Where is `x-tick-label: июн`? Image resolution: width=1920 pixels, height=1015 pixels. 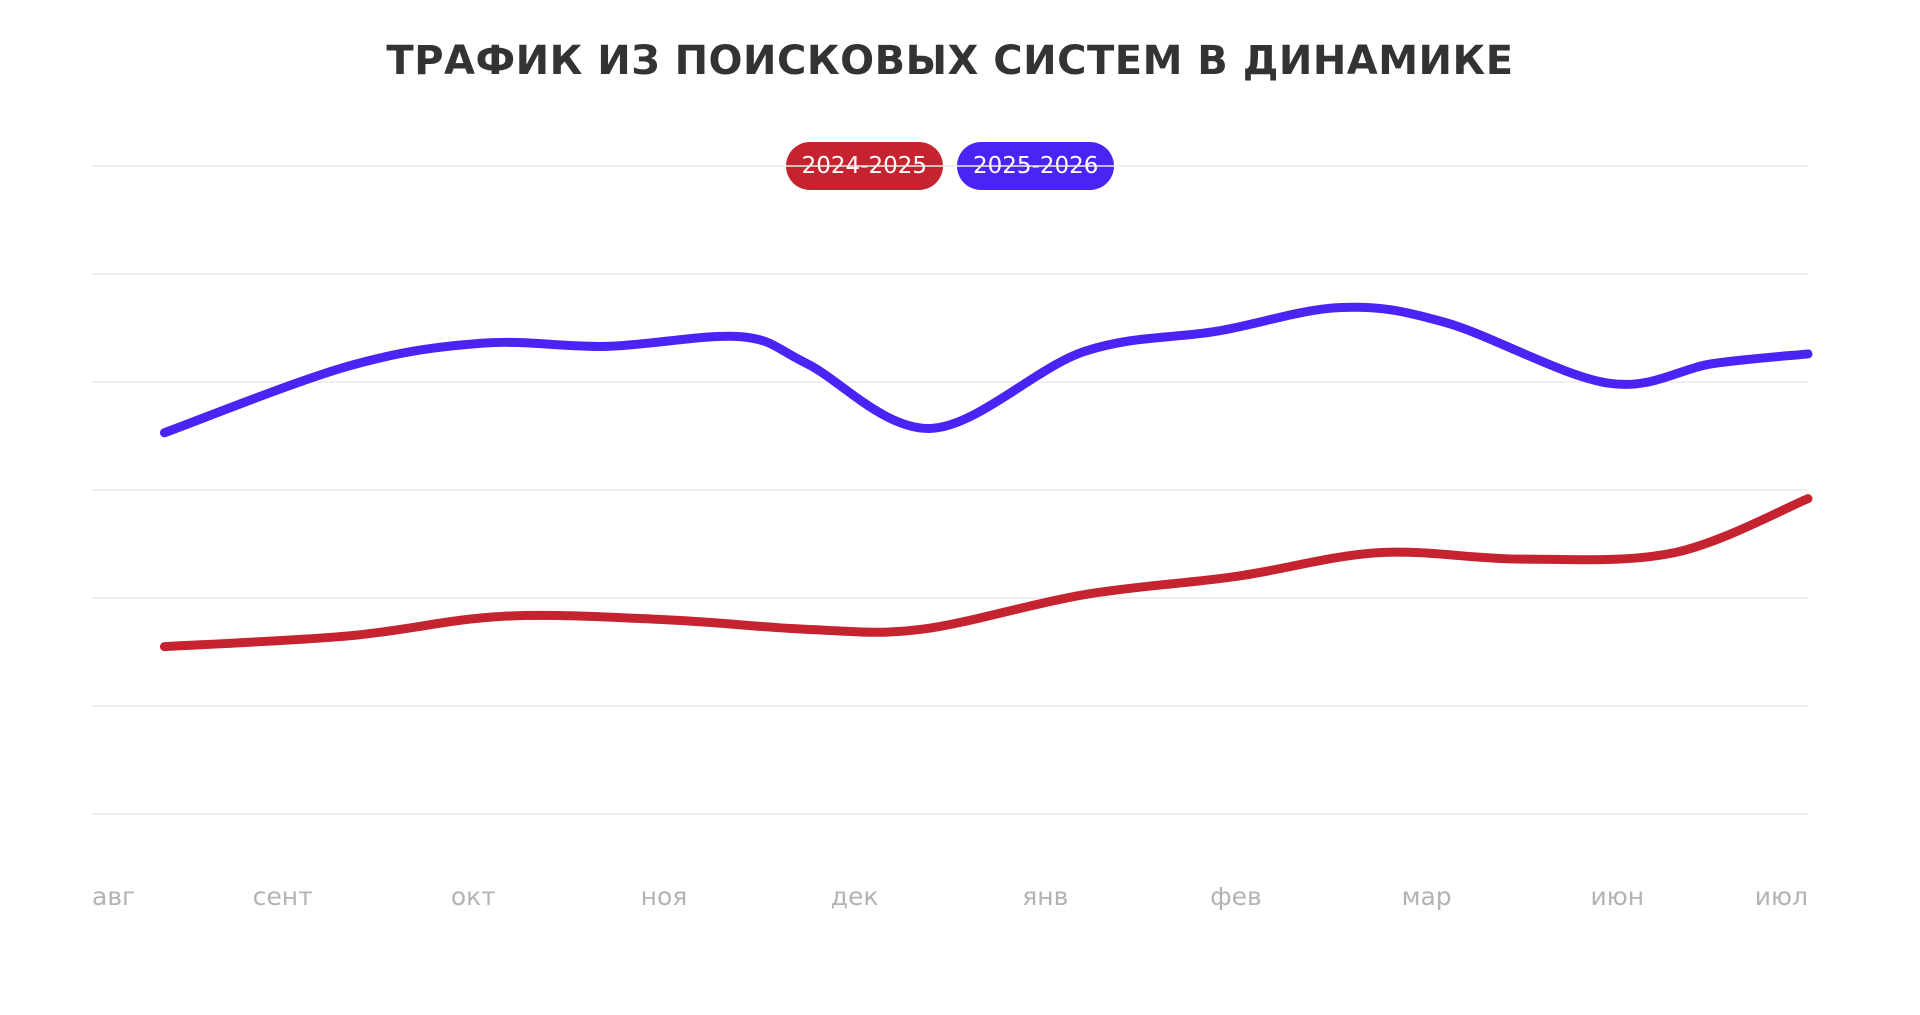 x-tick-label: июн is located at coordinates (1618, 896).